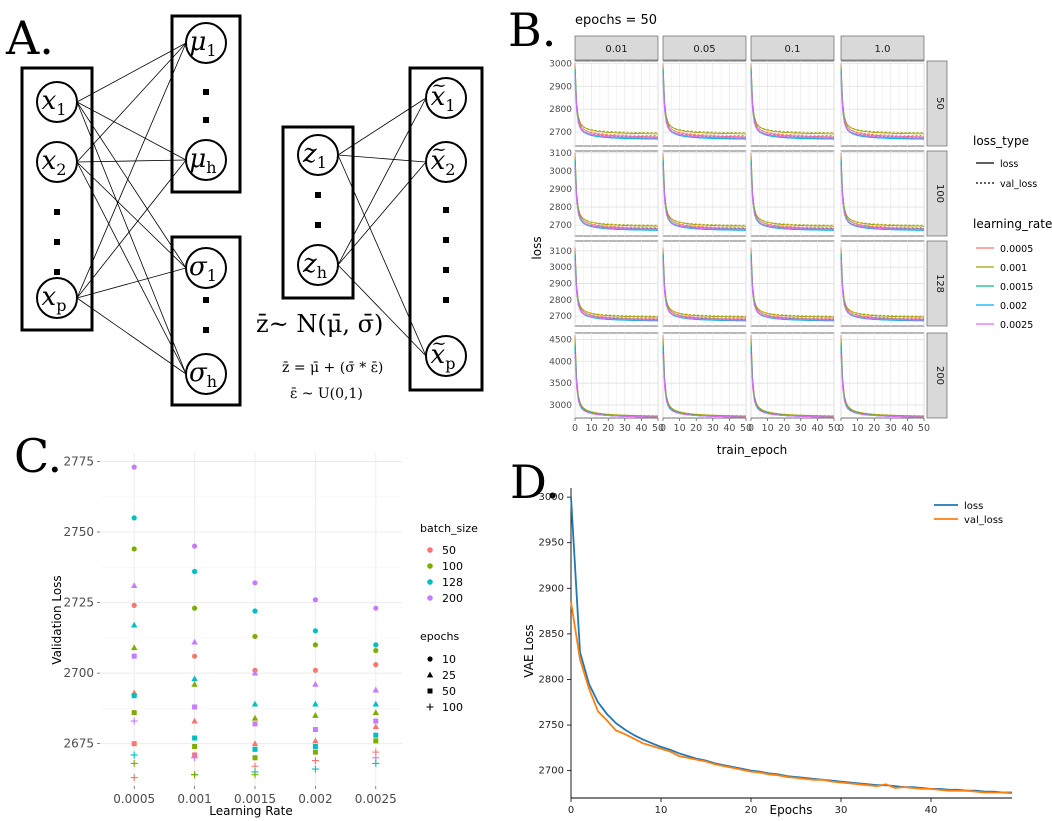 The image size is (1052, 821). Describe the element at coordinates (202, 43) in the screenshot. I see `mu-node-1-label: μ1` at that location.